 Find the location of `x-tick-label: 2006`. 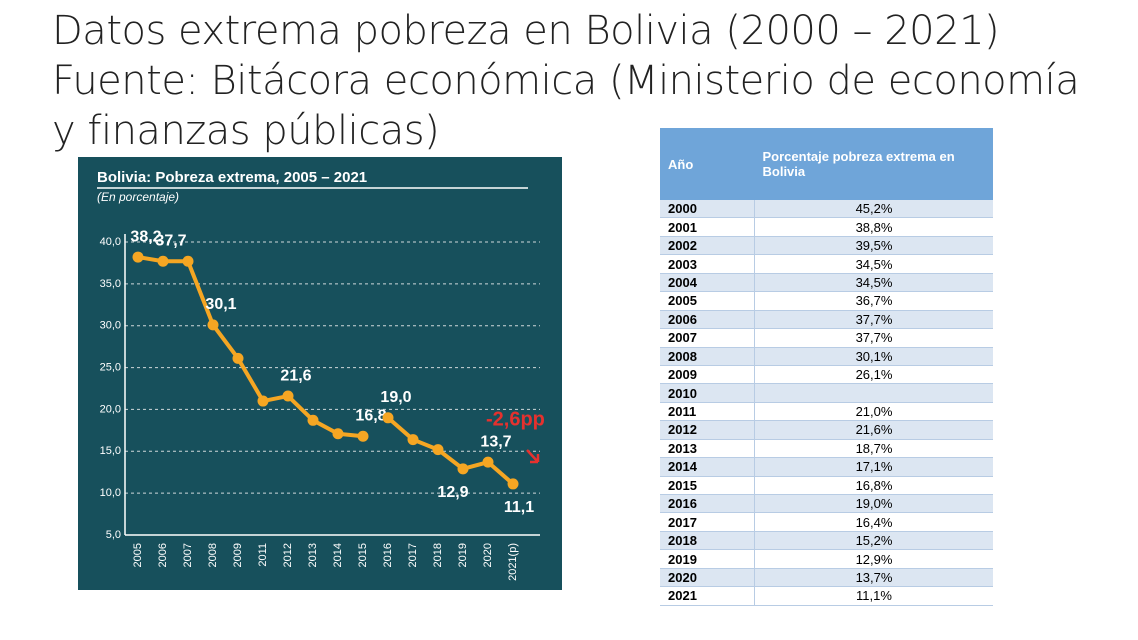

x-tick-label: 2006 is located at coordinates (163, 555).